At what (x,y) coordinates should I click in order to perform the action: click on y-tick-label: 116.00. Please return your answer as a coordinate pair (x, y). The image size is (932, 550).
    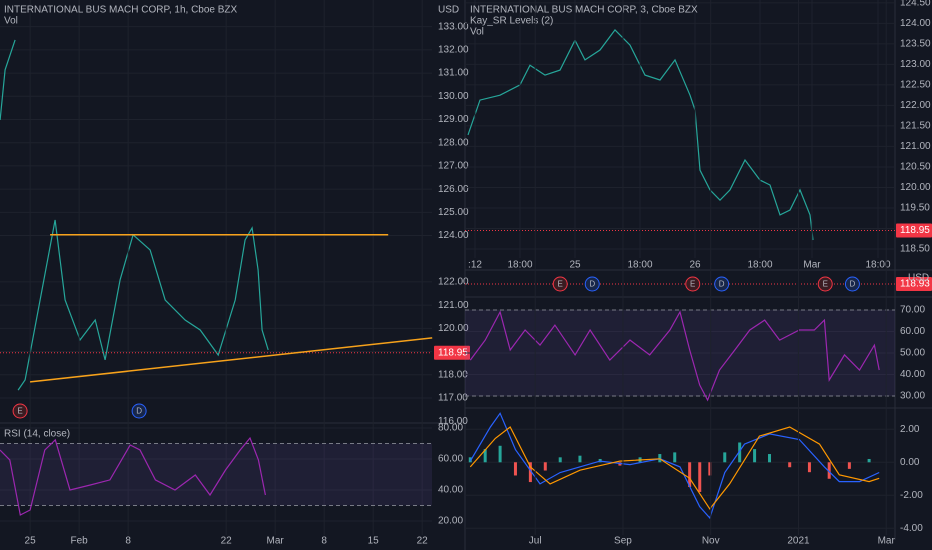
    Looking at the image, I should click on (453, 421).